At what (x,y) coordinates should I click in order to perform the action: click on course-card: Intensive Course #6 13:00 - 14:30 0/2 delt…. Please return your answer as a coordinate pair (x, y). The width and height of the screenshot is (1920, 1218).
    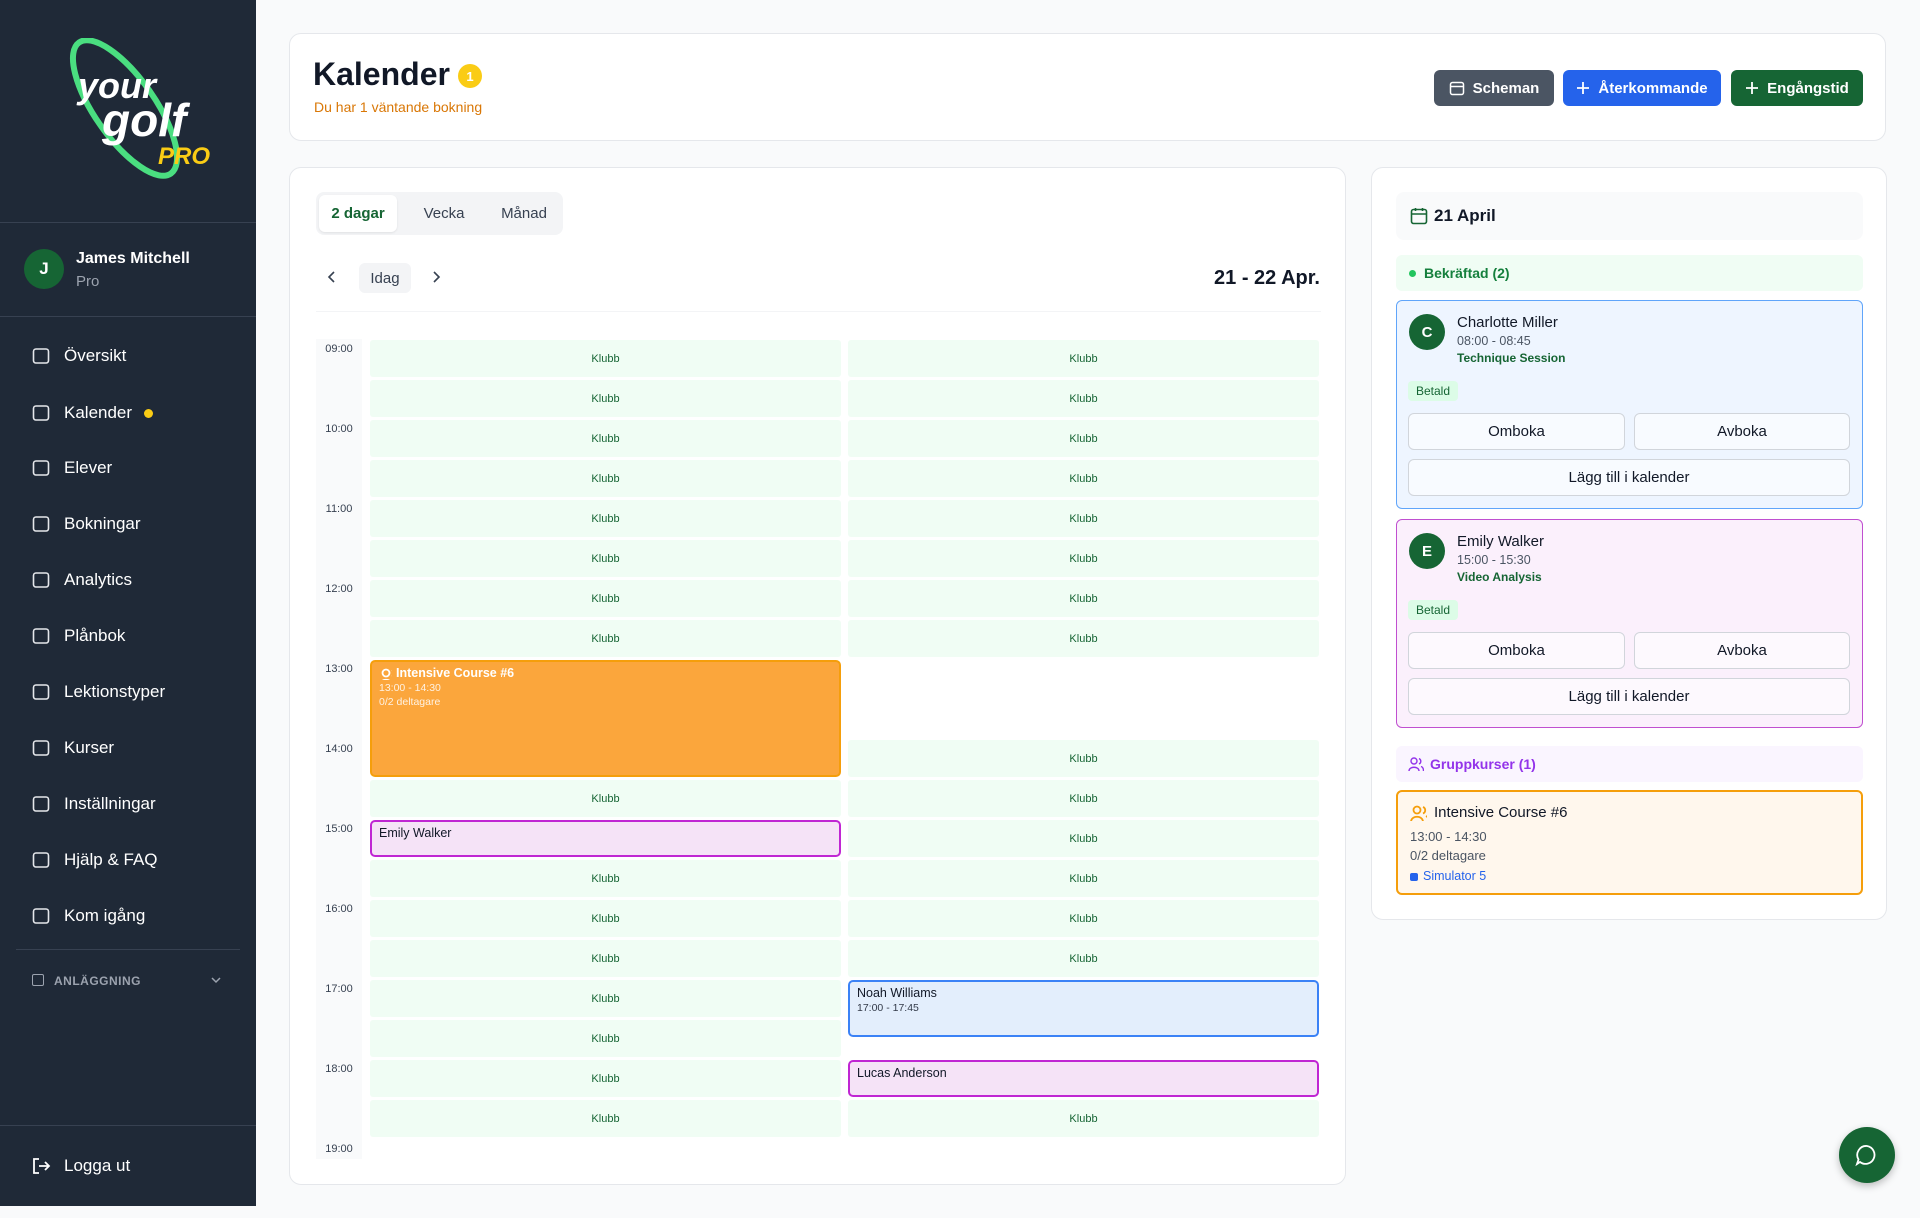
    Looking at the image, I should click on (1629, 842).